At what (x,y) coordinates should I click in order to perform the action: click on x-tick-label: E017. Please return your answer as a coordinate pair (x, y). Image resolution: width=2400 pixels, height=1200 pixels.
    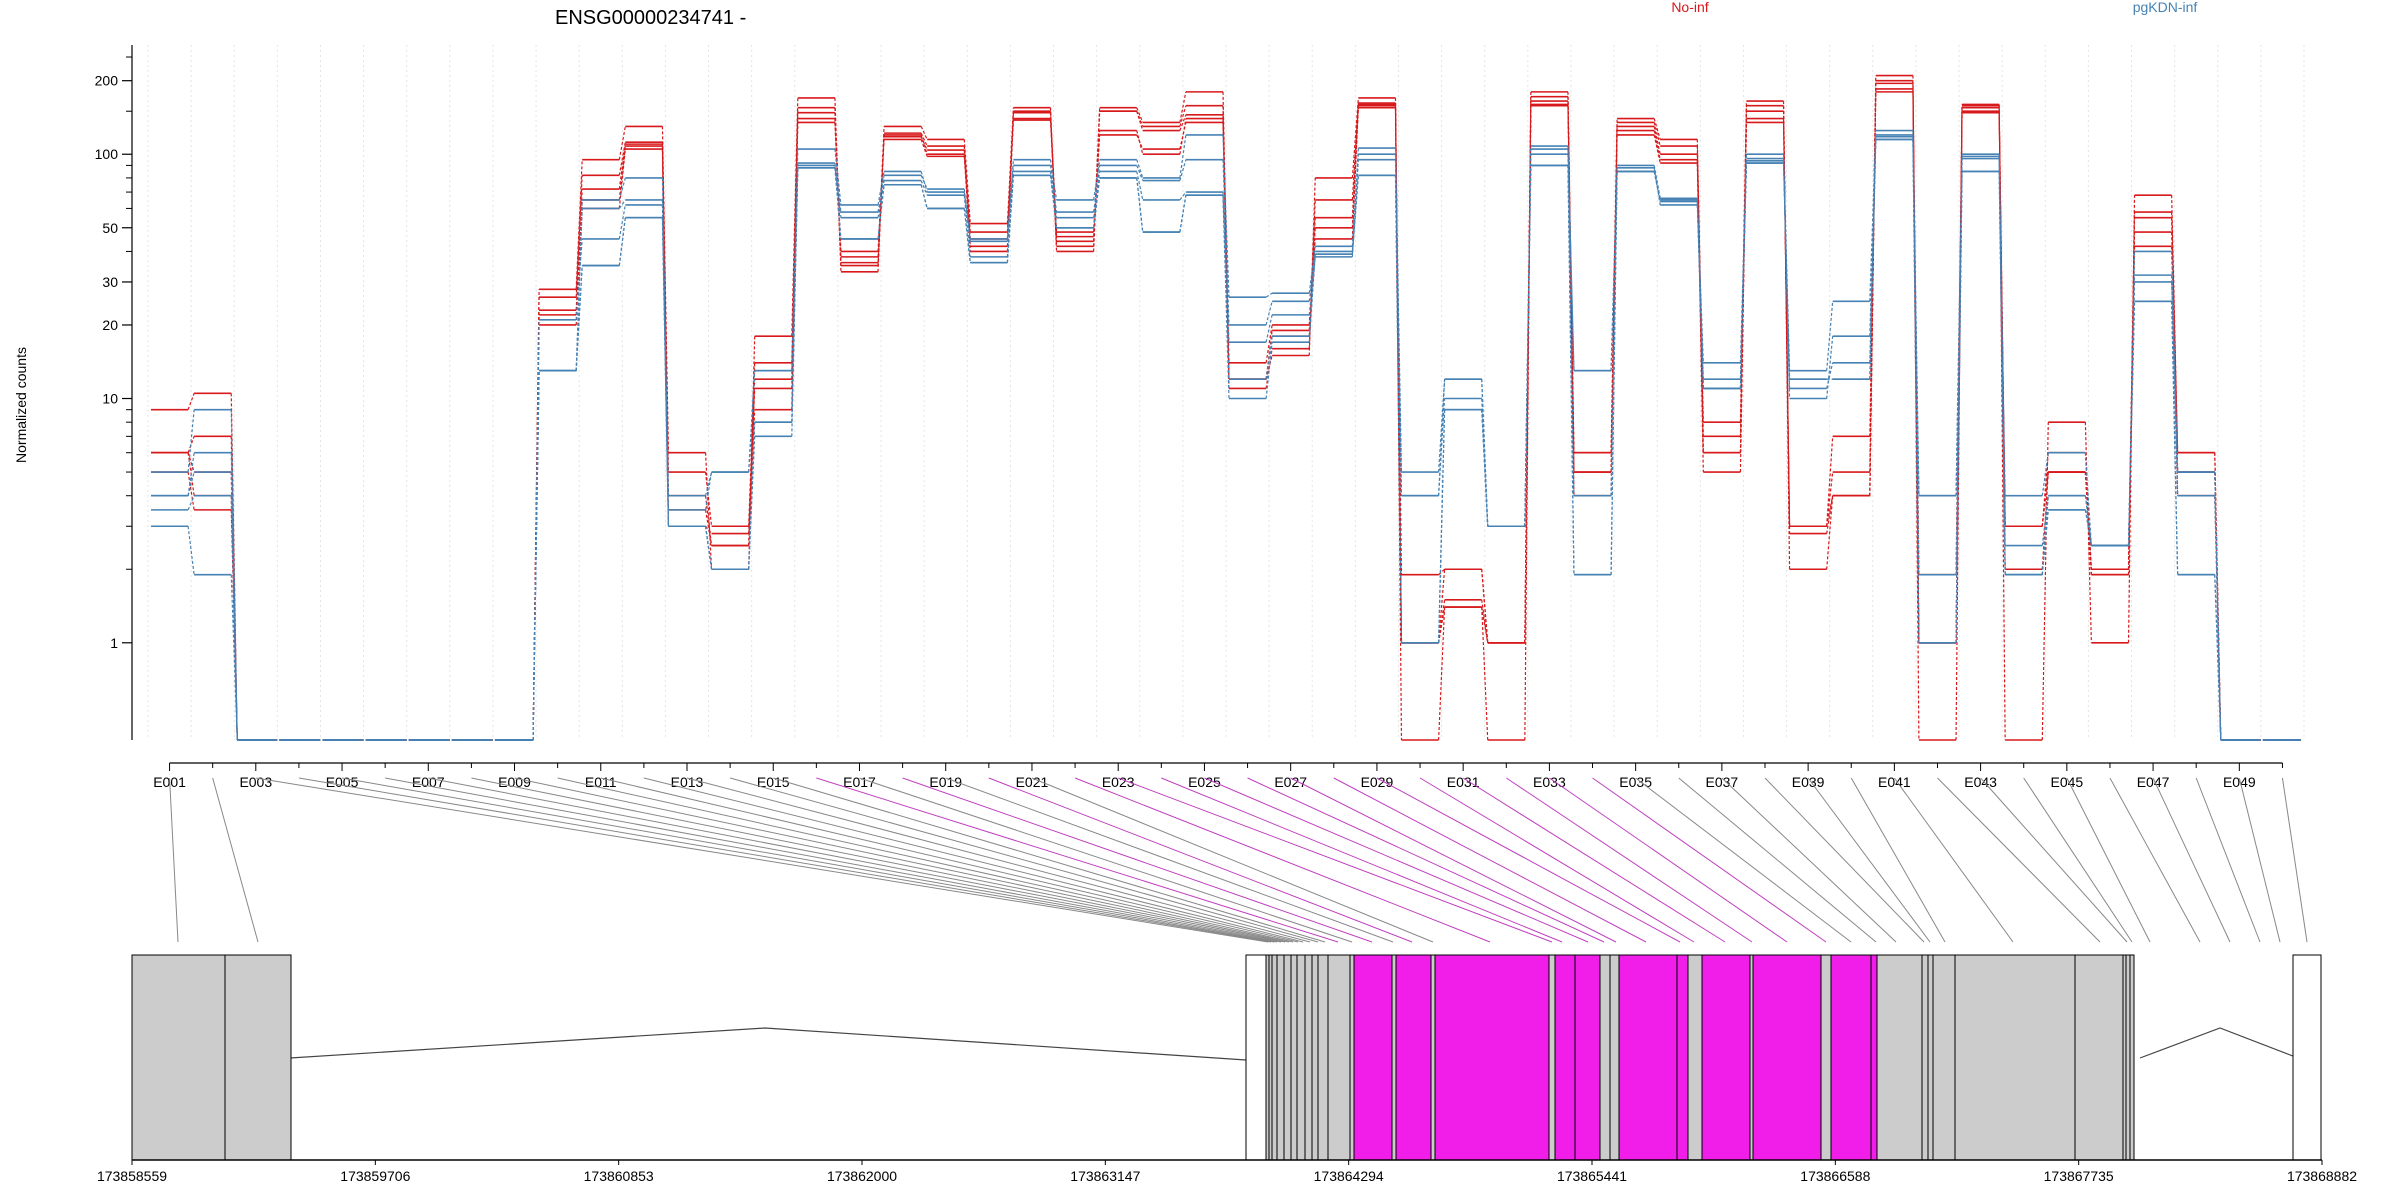
    Looking at the image, I should click on (859, 782).